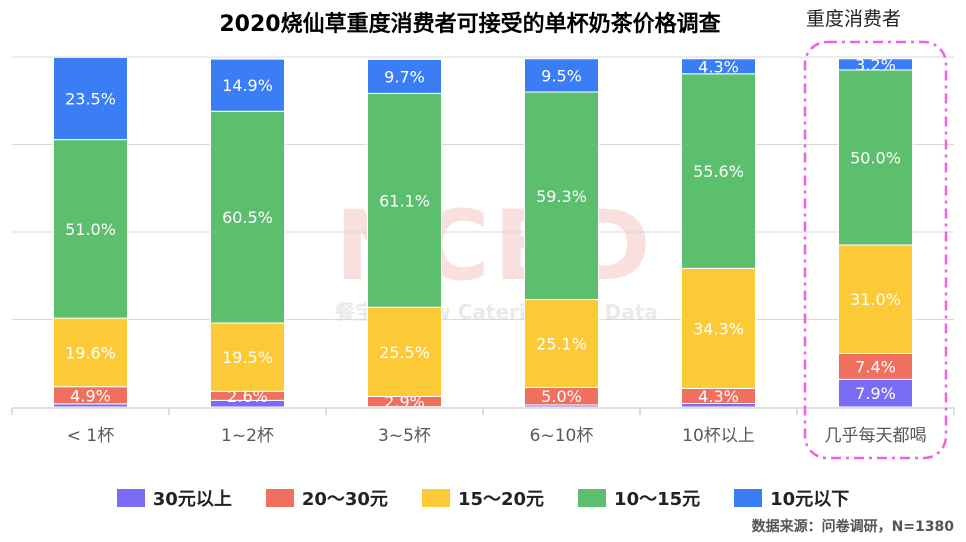 This screenshot has width=966, height=542. I want to click on data-label: 4.9%, so click(90, 395).